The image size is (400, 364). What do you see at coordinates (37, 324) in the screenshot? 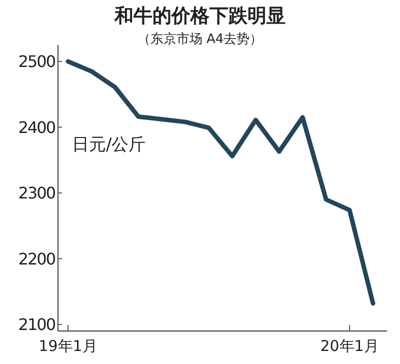
I see `y-tick-label: 2100` at bounding box center [37, 324].